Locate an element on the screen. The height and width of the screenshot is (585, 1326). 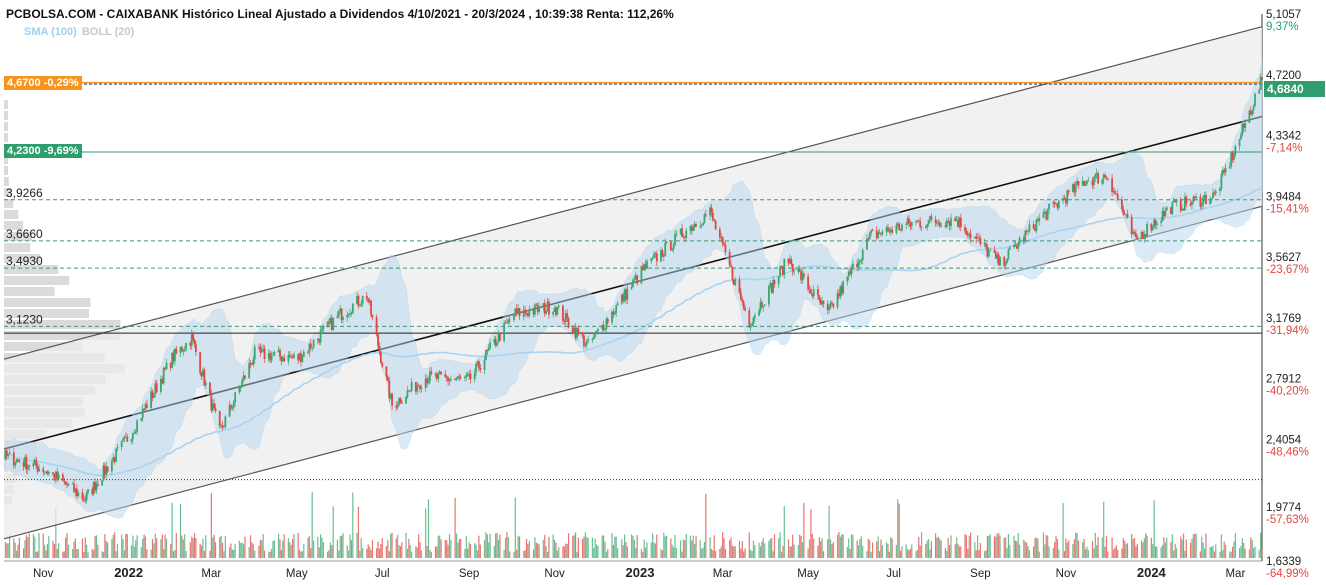
legend-boll: BOLL (20) is located at coordinates (108, 32).